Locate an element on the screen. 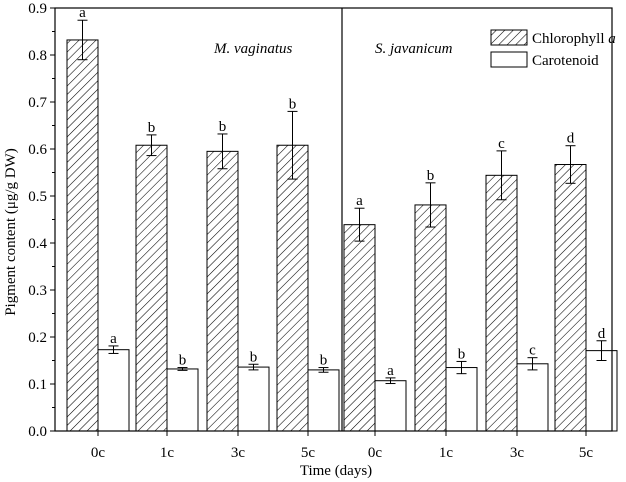 The width and height of the screenshot is (626, 482). y-tick-label-0.7: 0.7 is located at coordinates (37, 103).